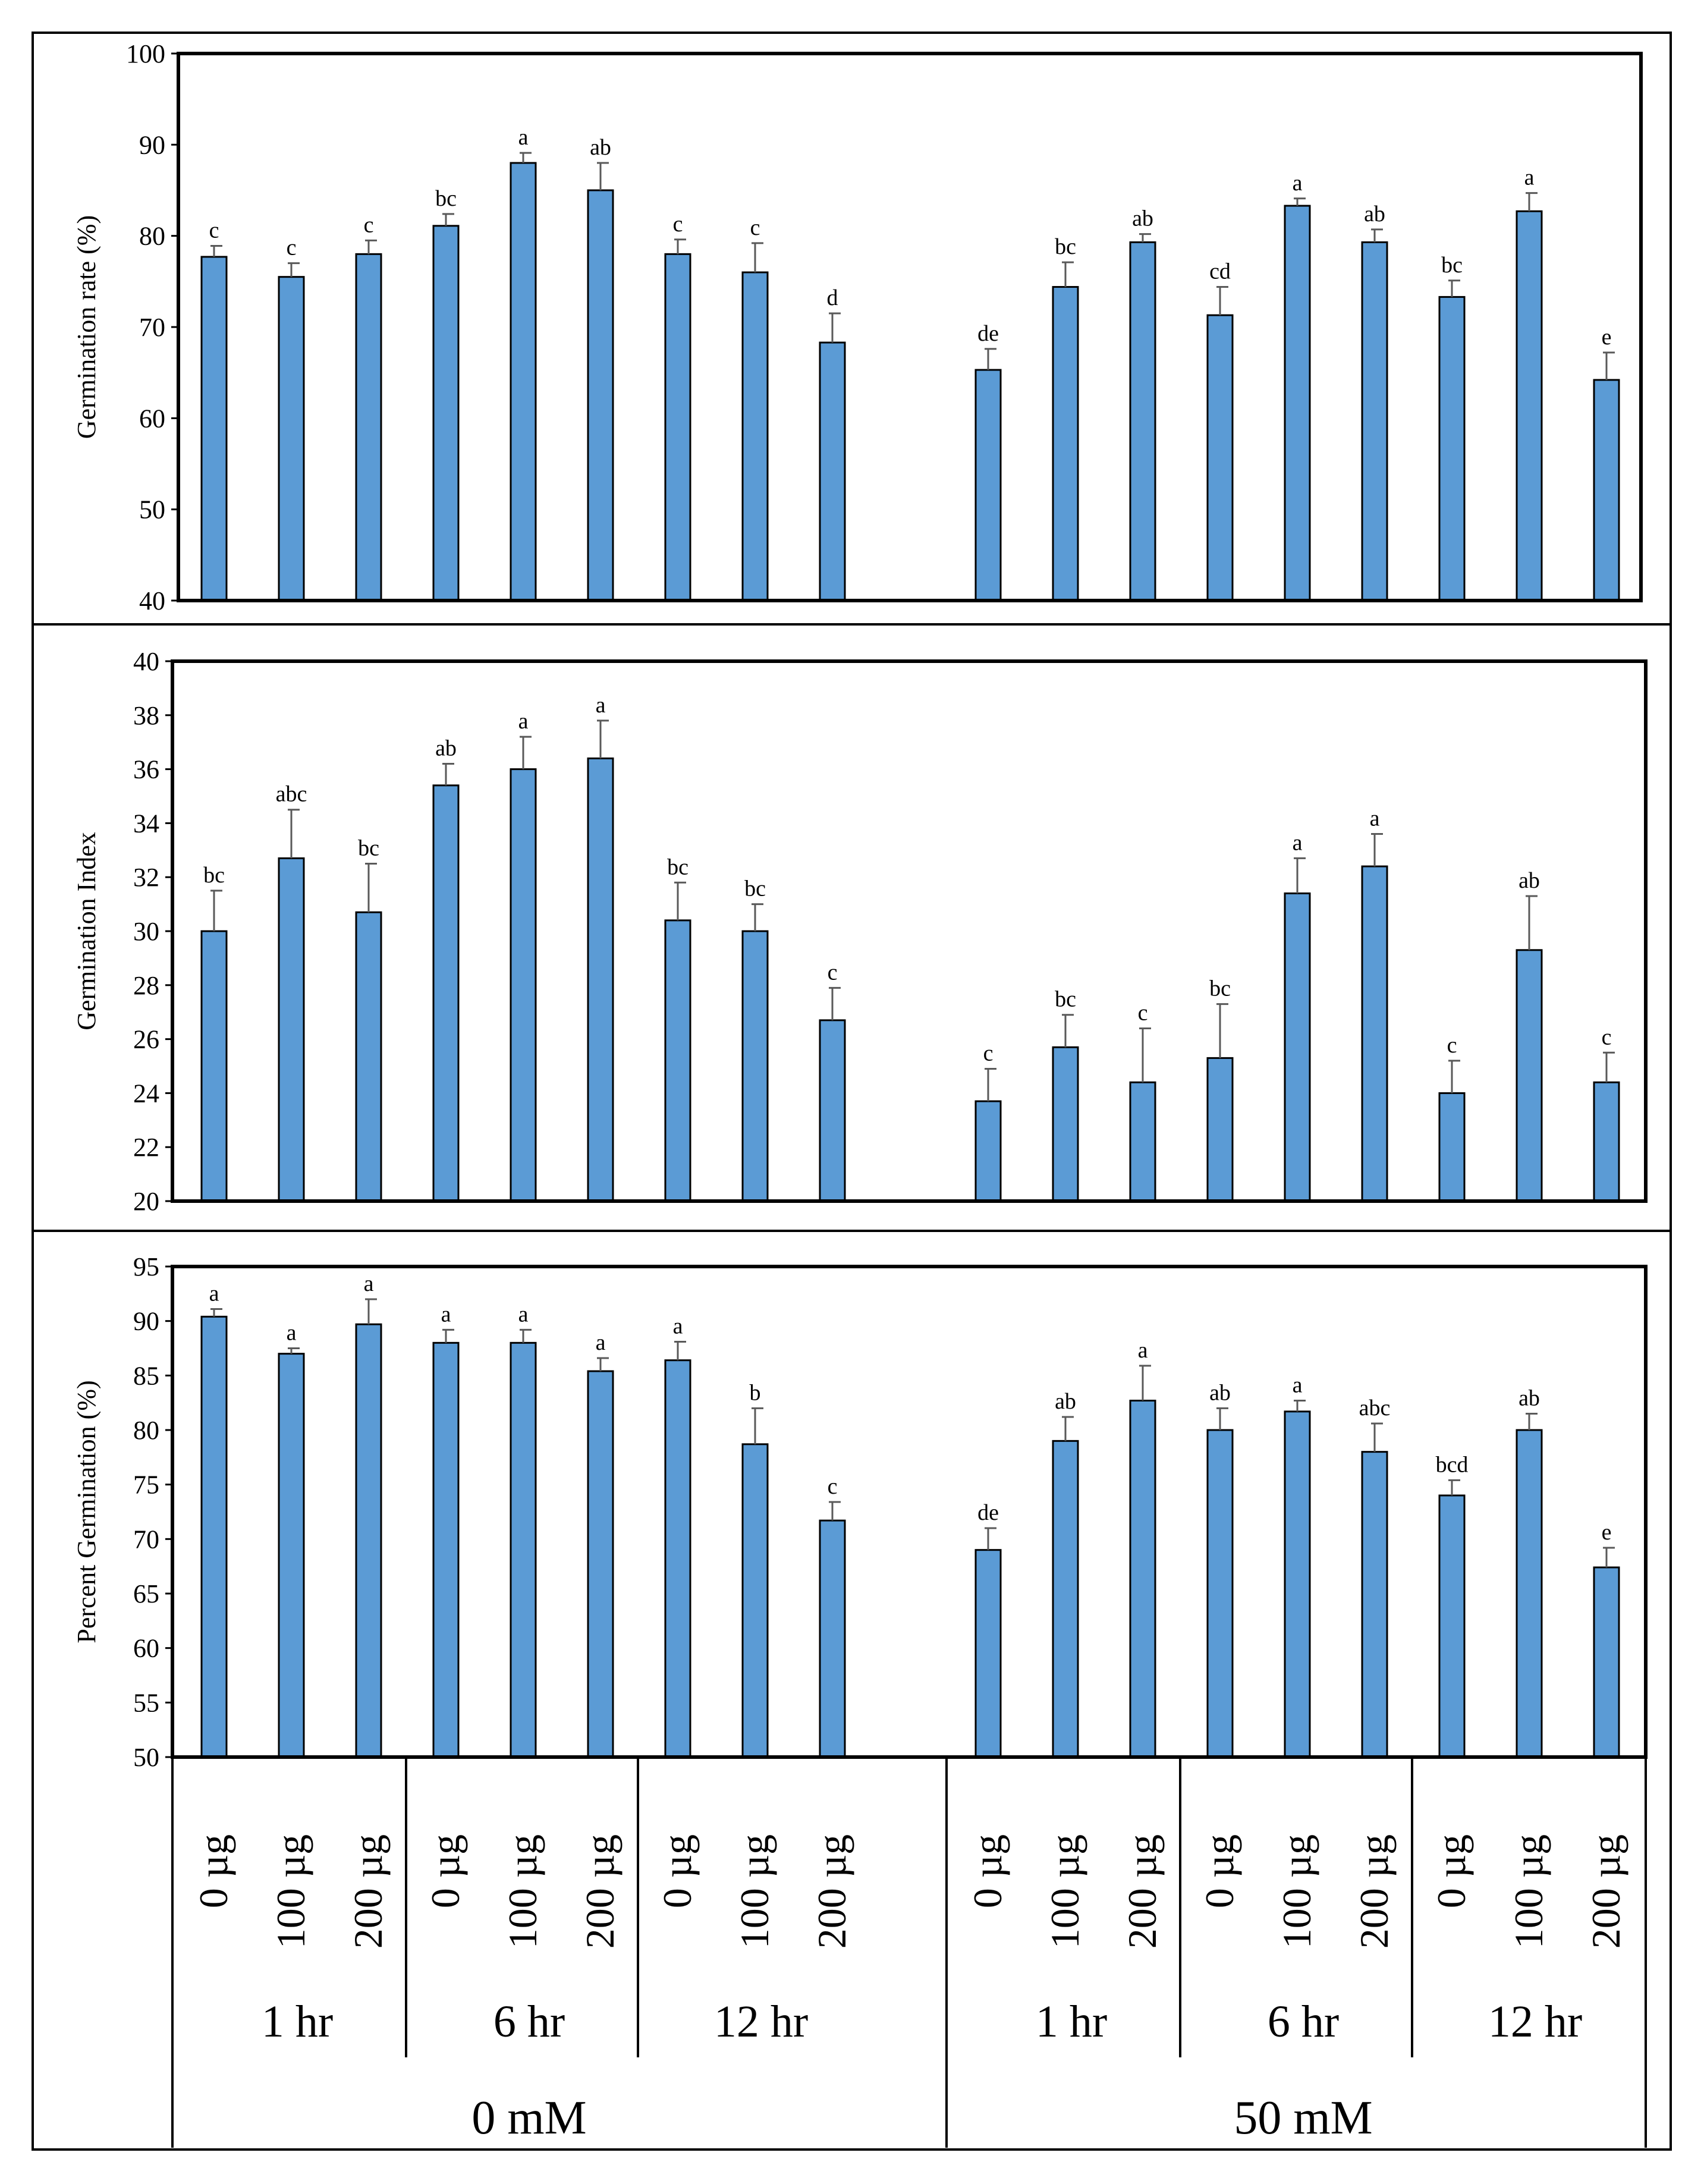 This screenshot has height=2184, width=1704. What do you see at coordinates (756, 1392) in the screenshot?
I see `significance-letter: b` at bounding box center [756, 1392].